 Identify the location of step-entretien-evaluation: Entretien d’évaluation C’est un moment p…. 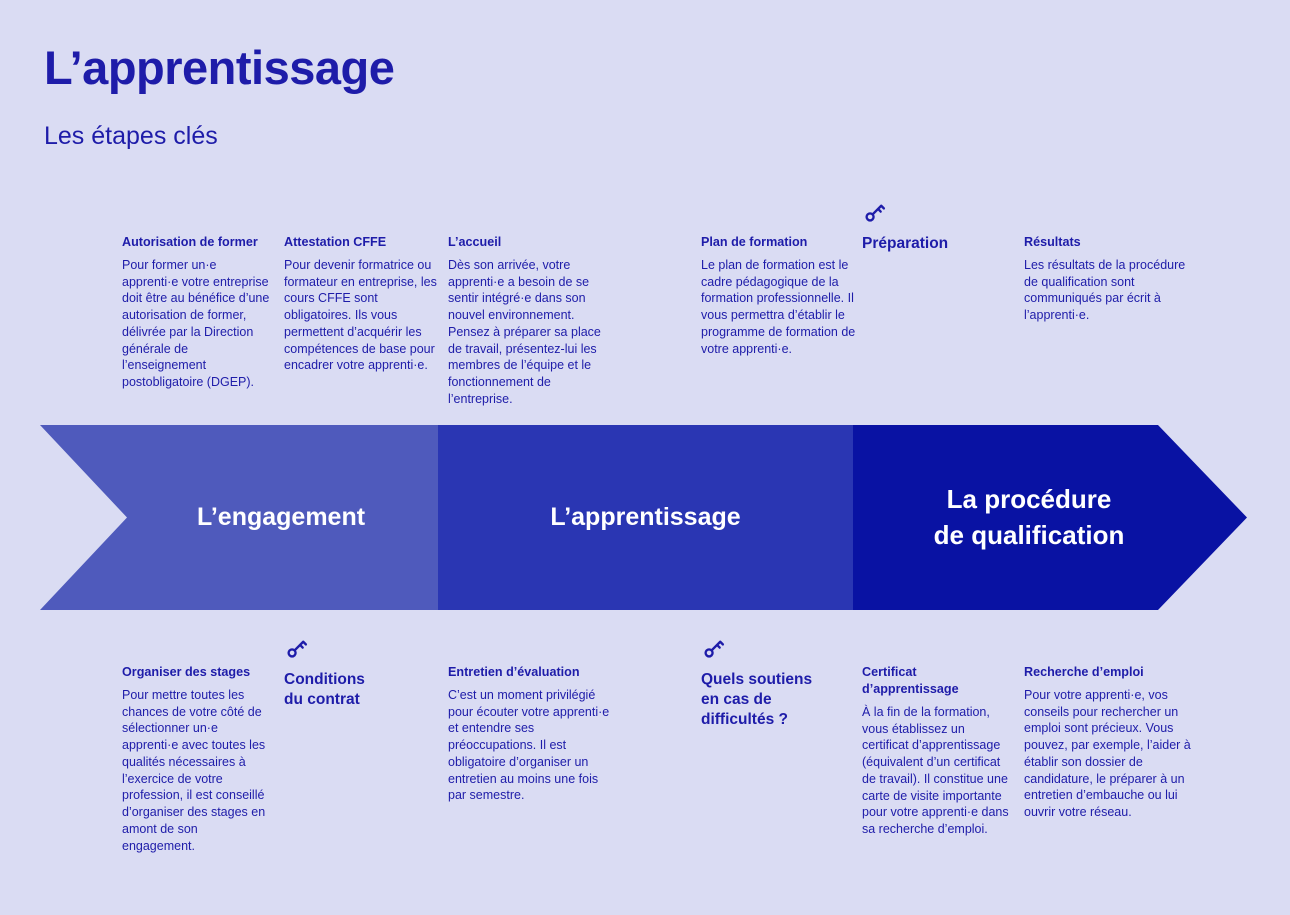
(529, 734).